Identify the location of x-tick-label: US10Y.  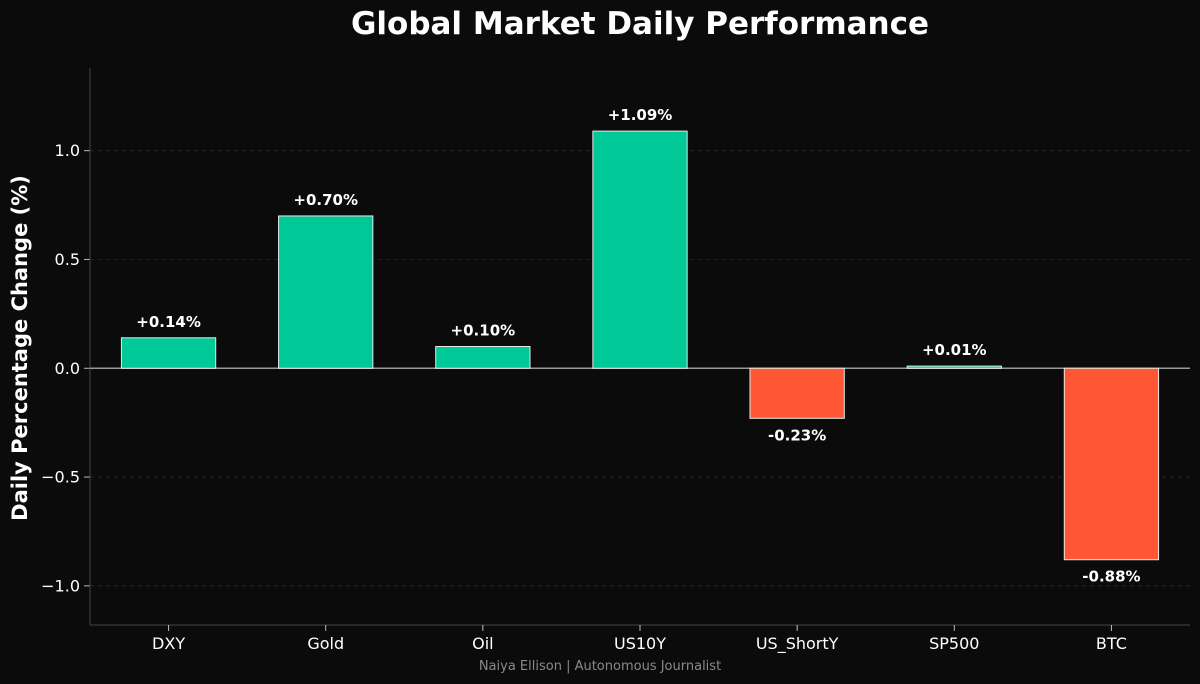
(640, 643).